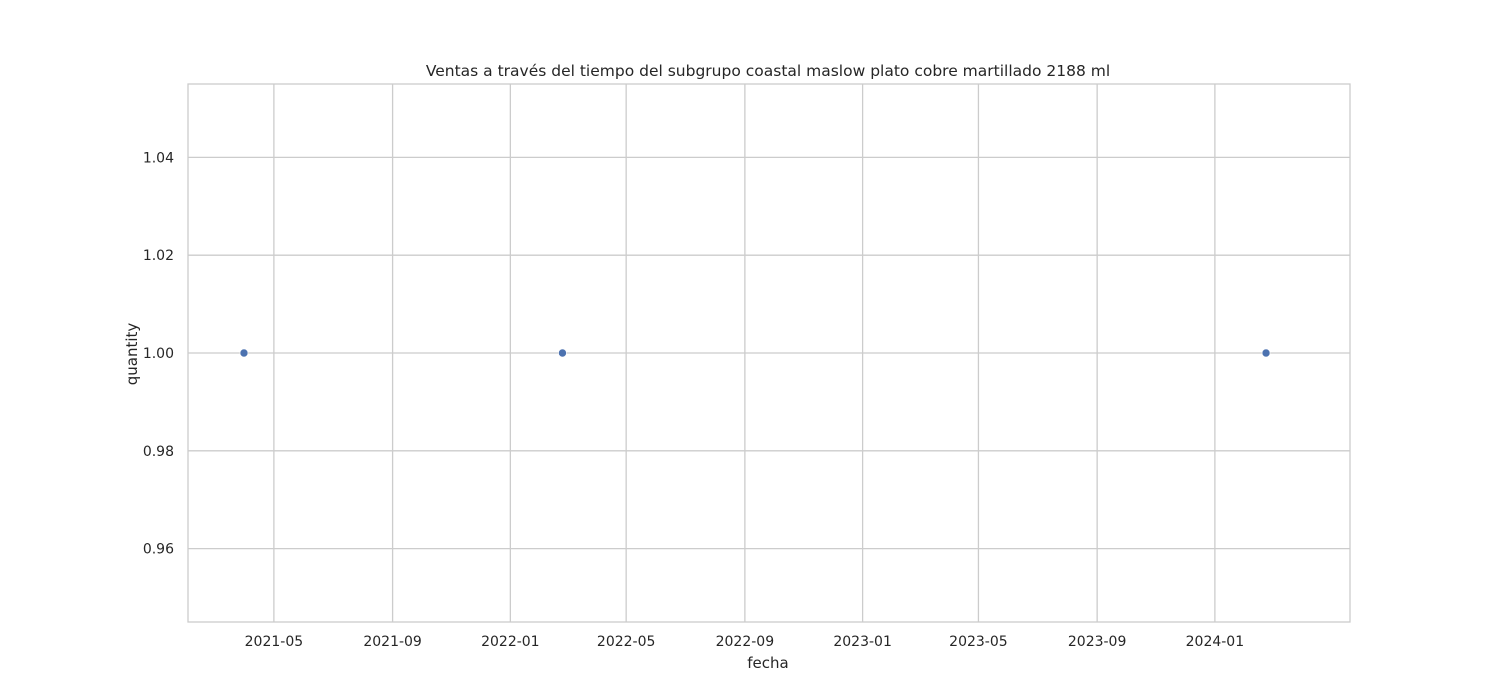 This screenshot has width=1500, height=700. What do you see at coordinates (626, 642) in the screenshot?
I see `x-tick-label: 2022-05` at bounding box center [626, 642].